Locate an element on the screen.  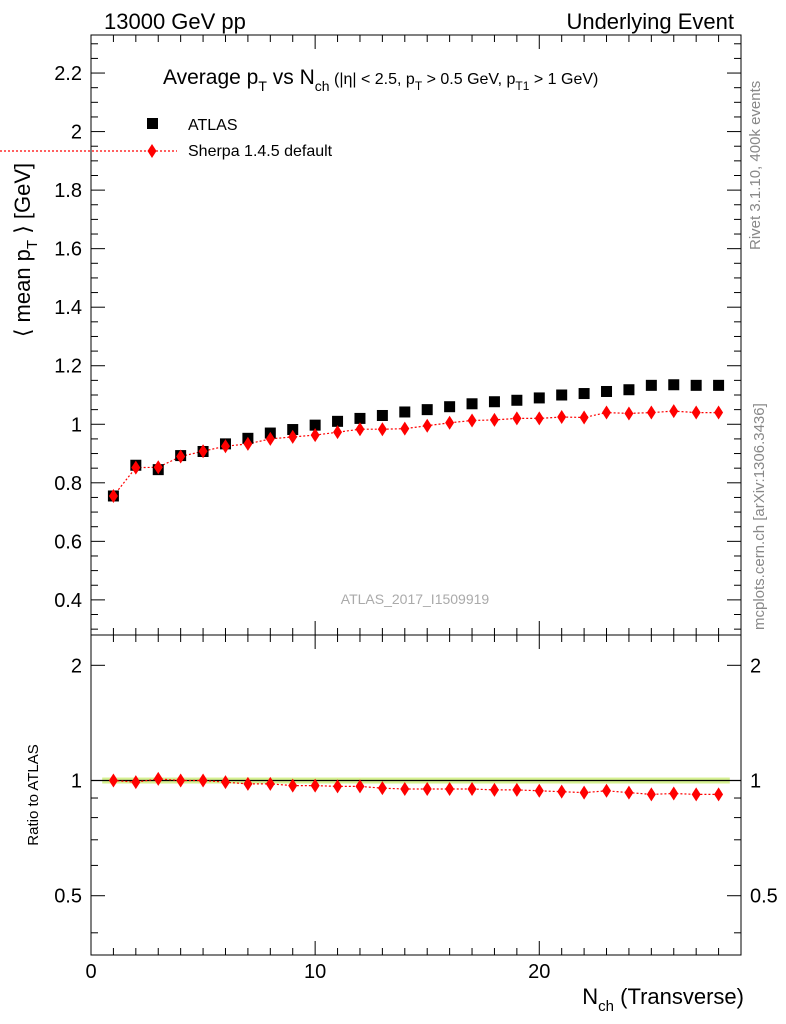
ratio-tick-label-right: 1 is located at coordinates (755, 782).